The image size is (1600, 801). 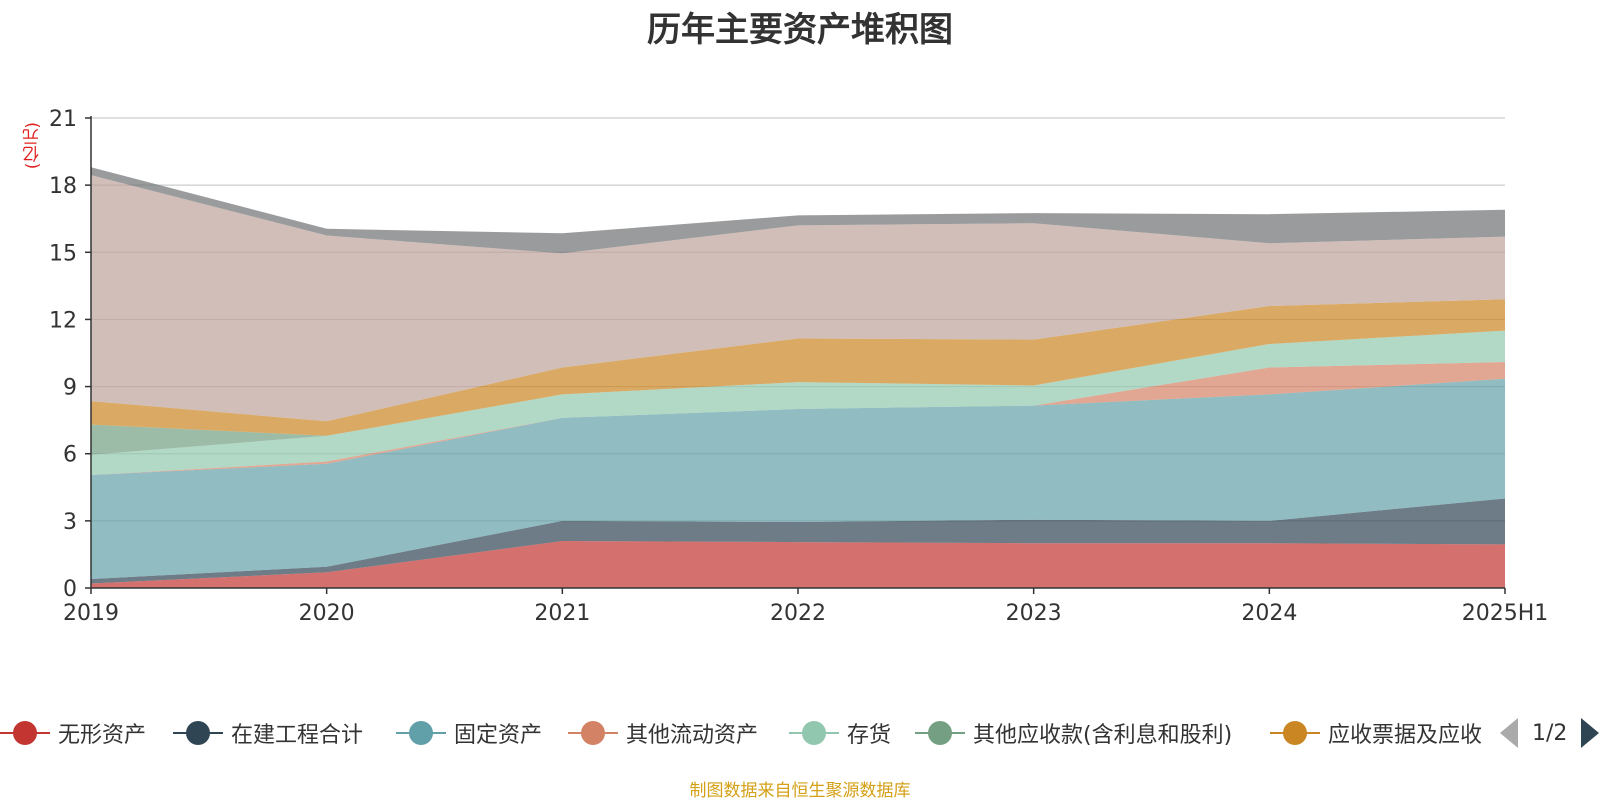 I want to click on legend-next-page-icon, so click(x=1590, y=733).